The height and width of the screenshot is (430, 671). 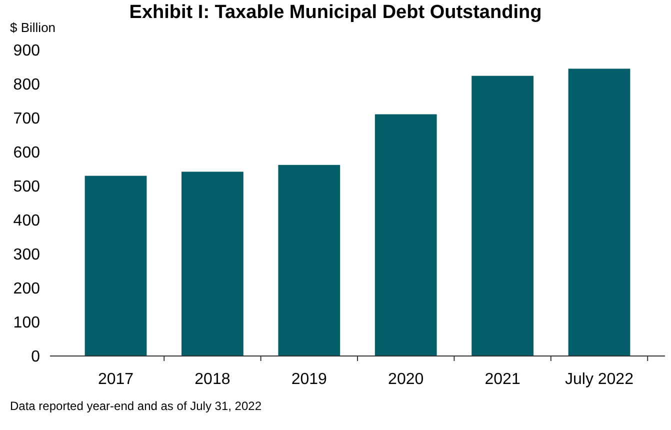 I want to click on x-tick-label: 2020, so click(x=406, y=379).